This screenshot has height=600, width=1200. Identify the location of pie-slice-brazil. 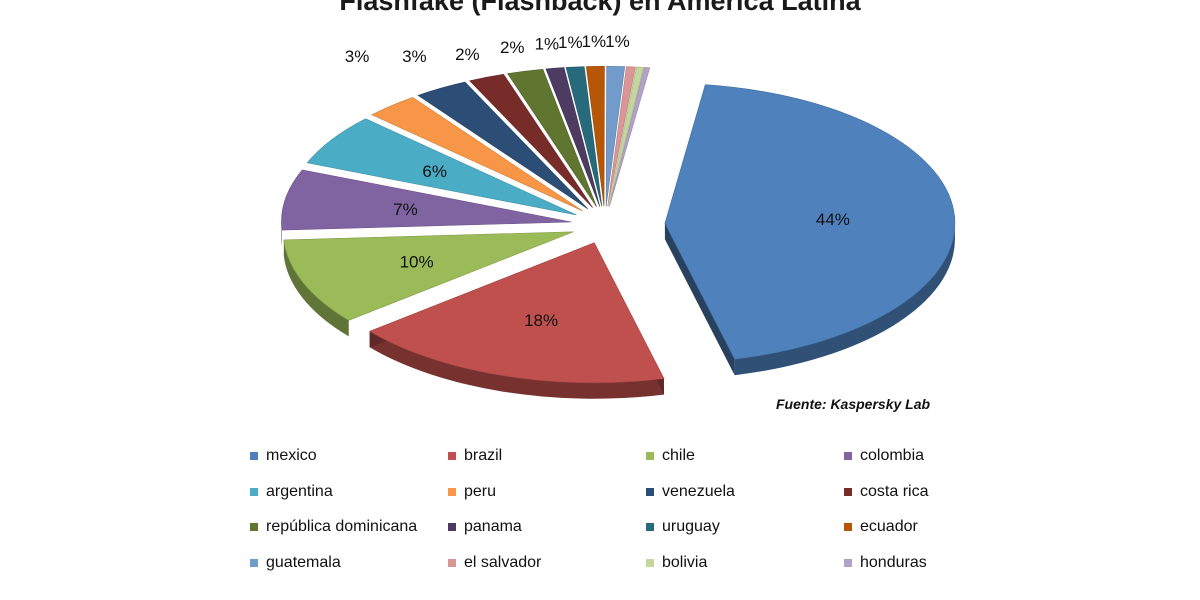
(516, 313).